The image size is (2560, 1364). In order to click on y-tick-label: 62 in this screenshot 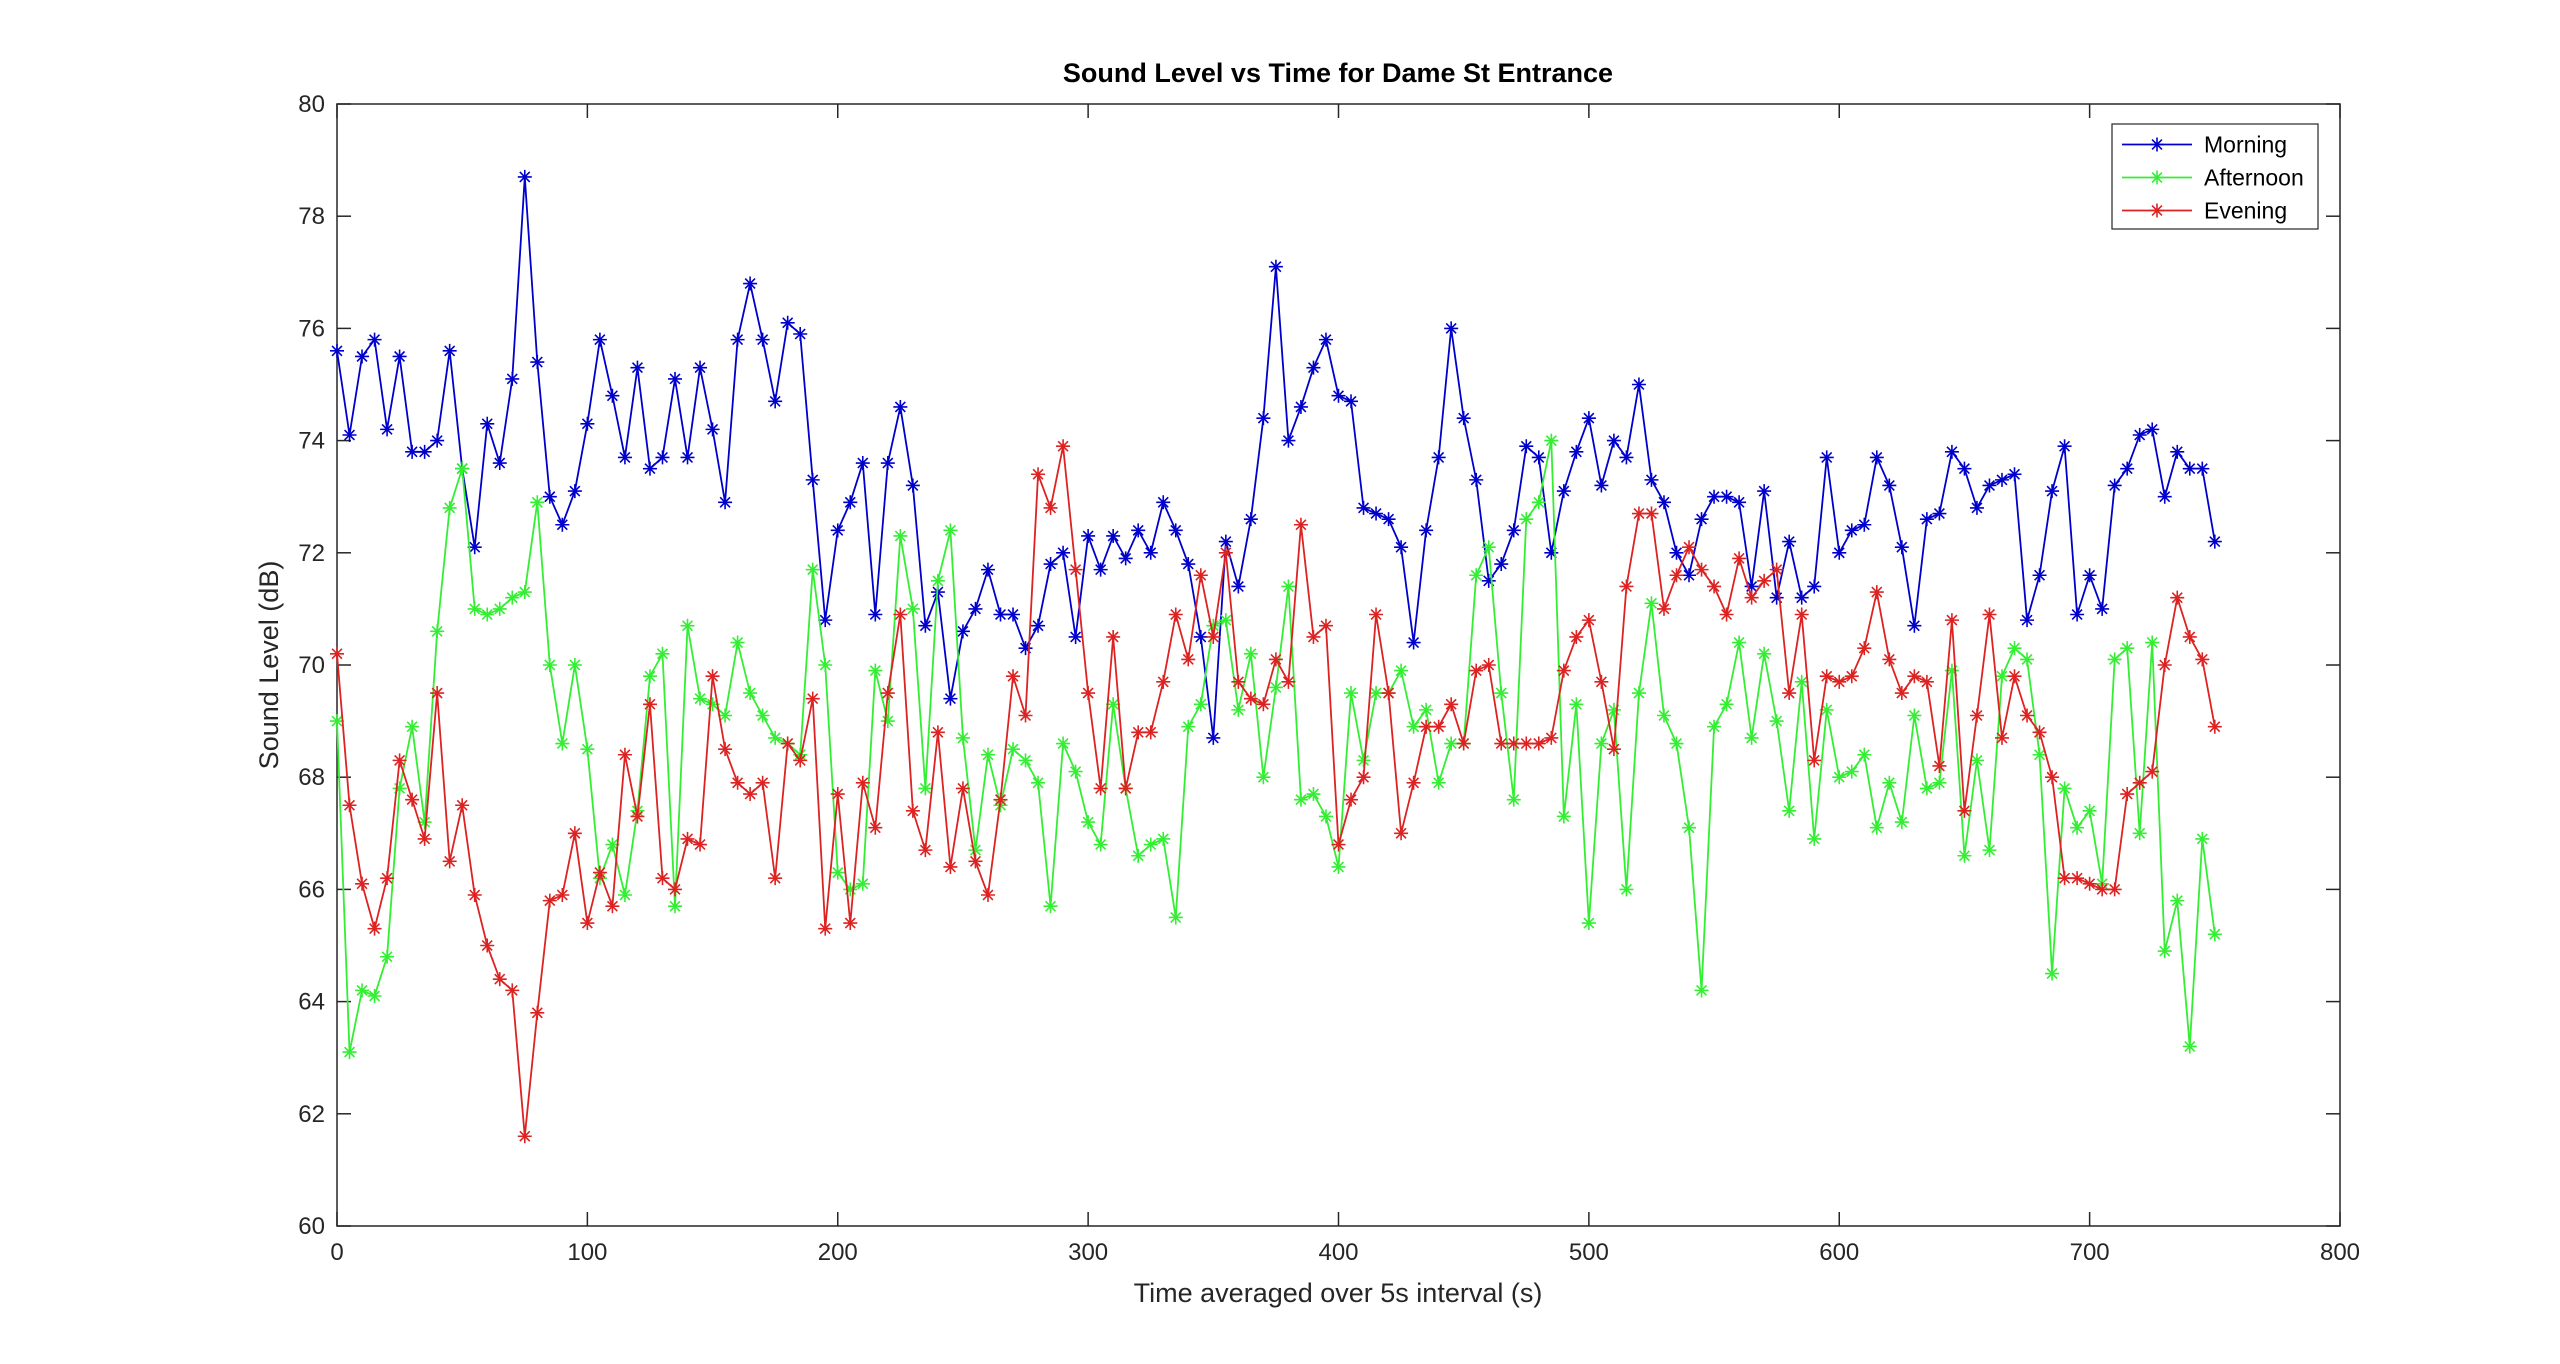, I will do `click(311, 1114)`.